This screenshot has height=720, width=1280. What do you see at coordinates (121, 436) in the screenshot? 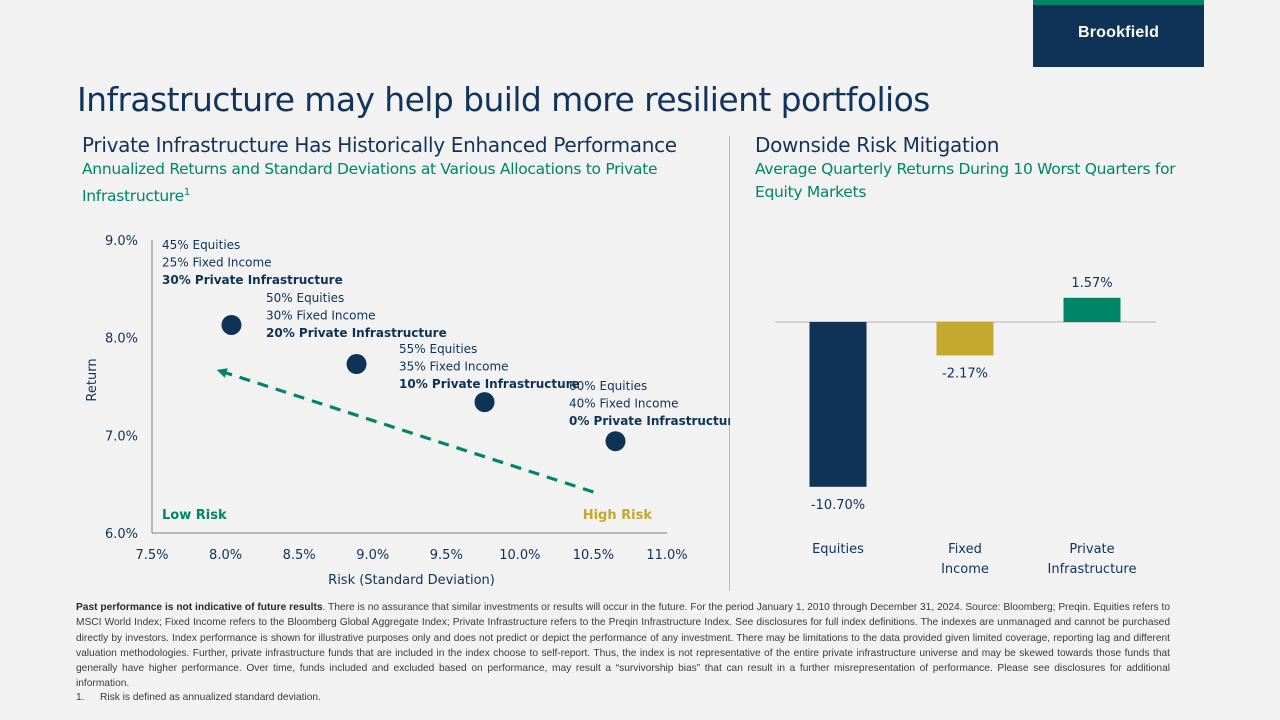
I see `y-tick-label: 7.0%` at bounding box center [121, 436].